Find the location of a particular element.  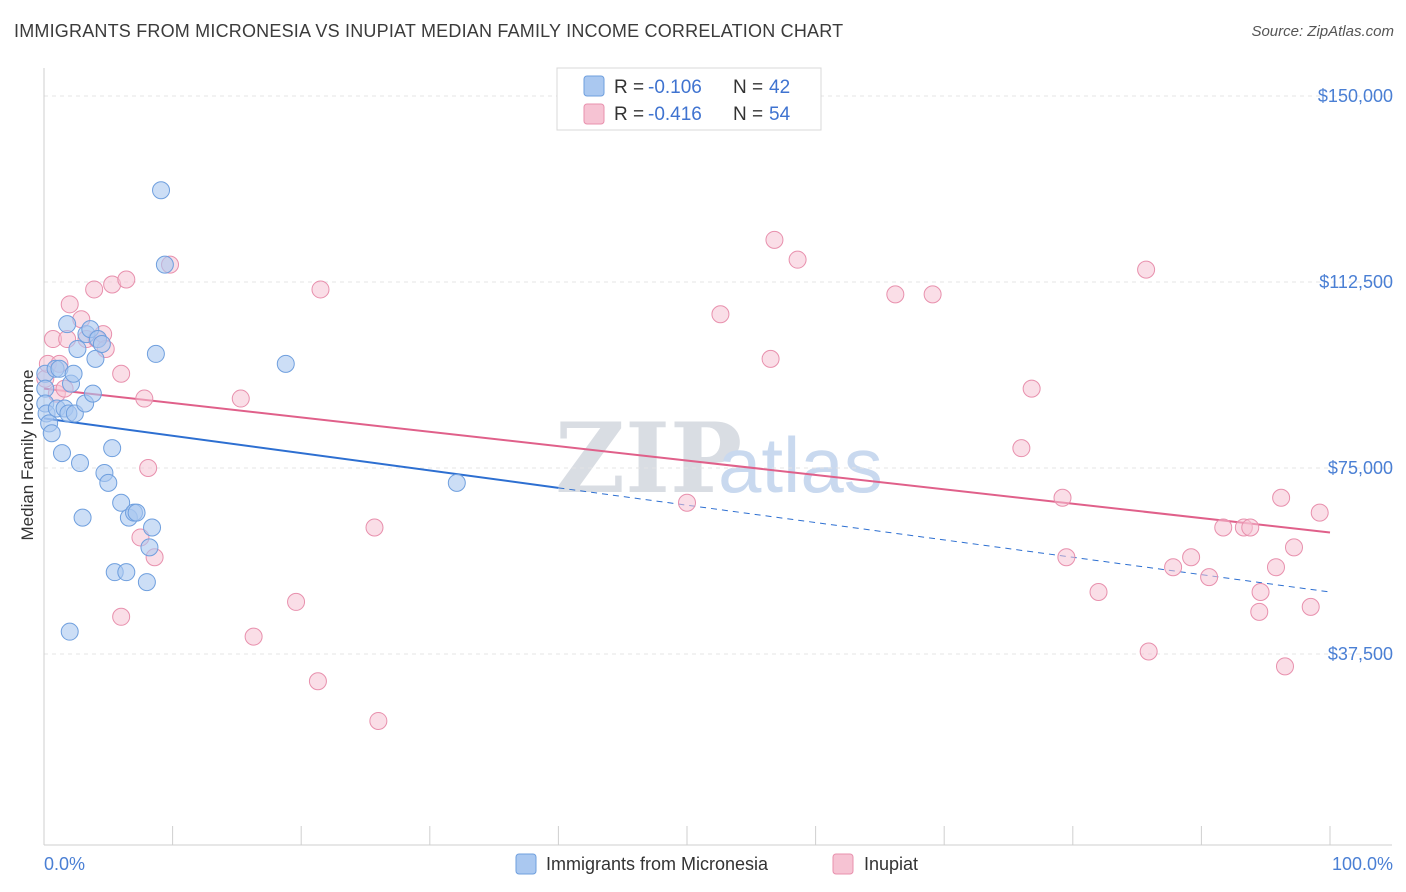

legend-r-label-2: R = is located at coordinates (629, 114).